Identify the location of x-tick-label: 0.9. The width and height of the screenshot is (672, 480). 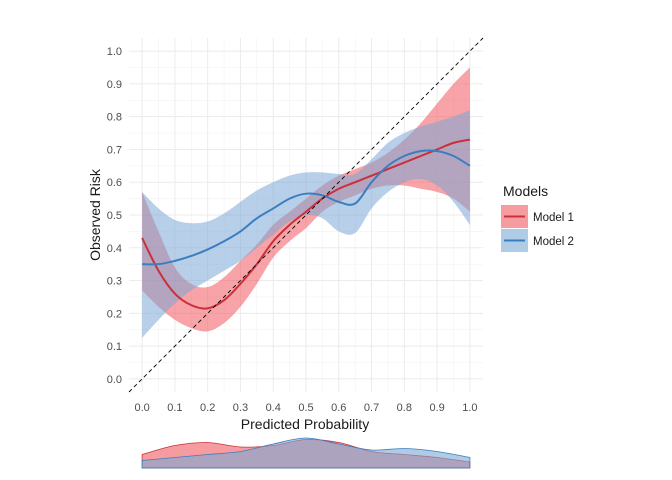
(436, 408).